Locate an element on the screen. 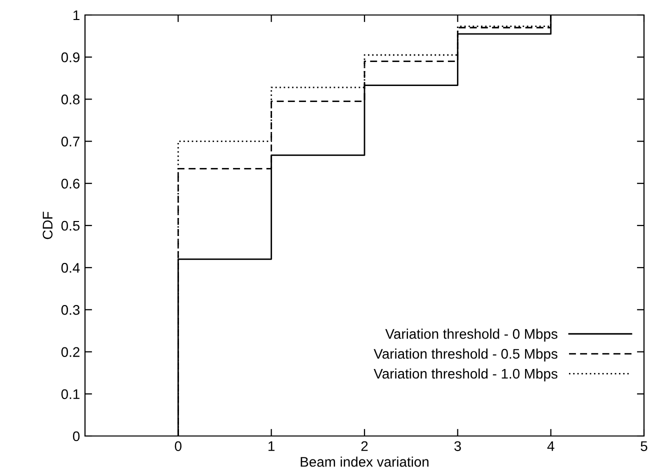  y-tick-label: 0.4 is located at coordinates (70, 267).